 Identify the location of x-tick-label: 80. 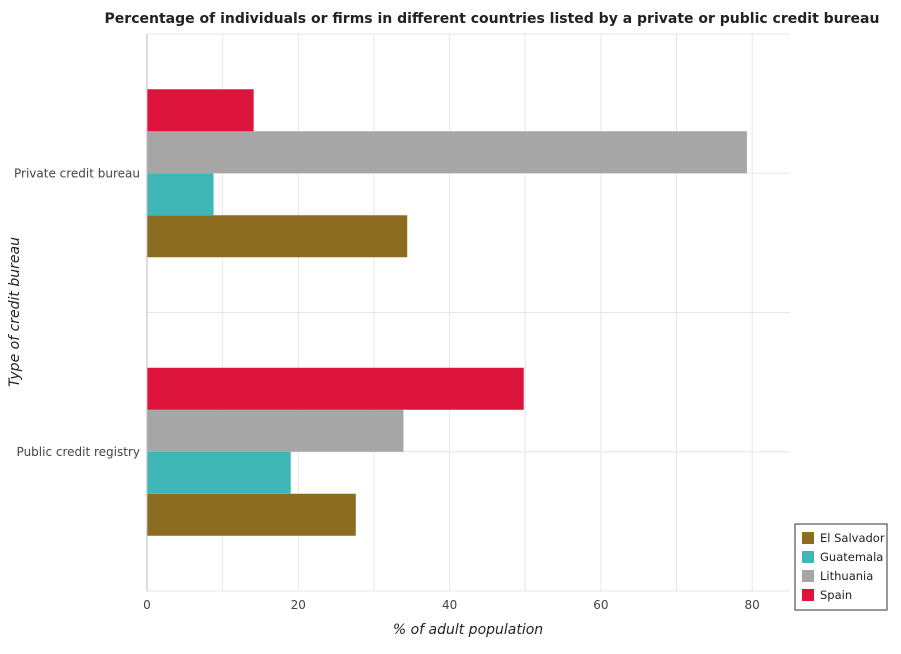
(752, 605).